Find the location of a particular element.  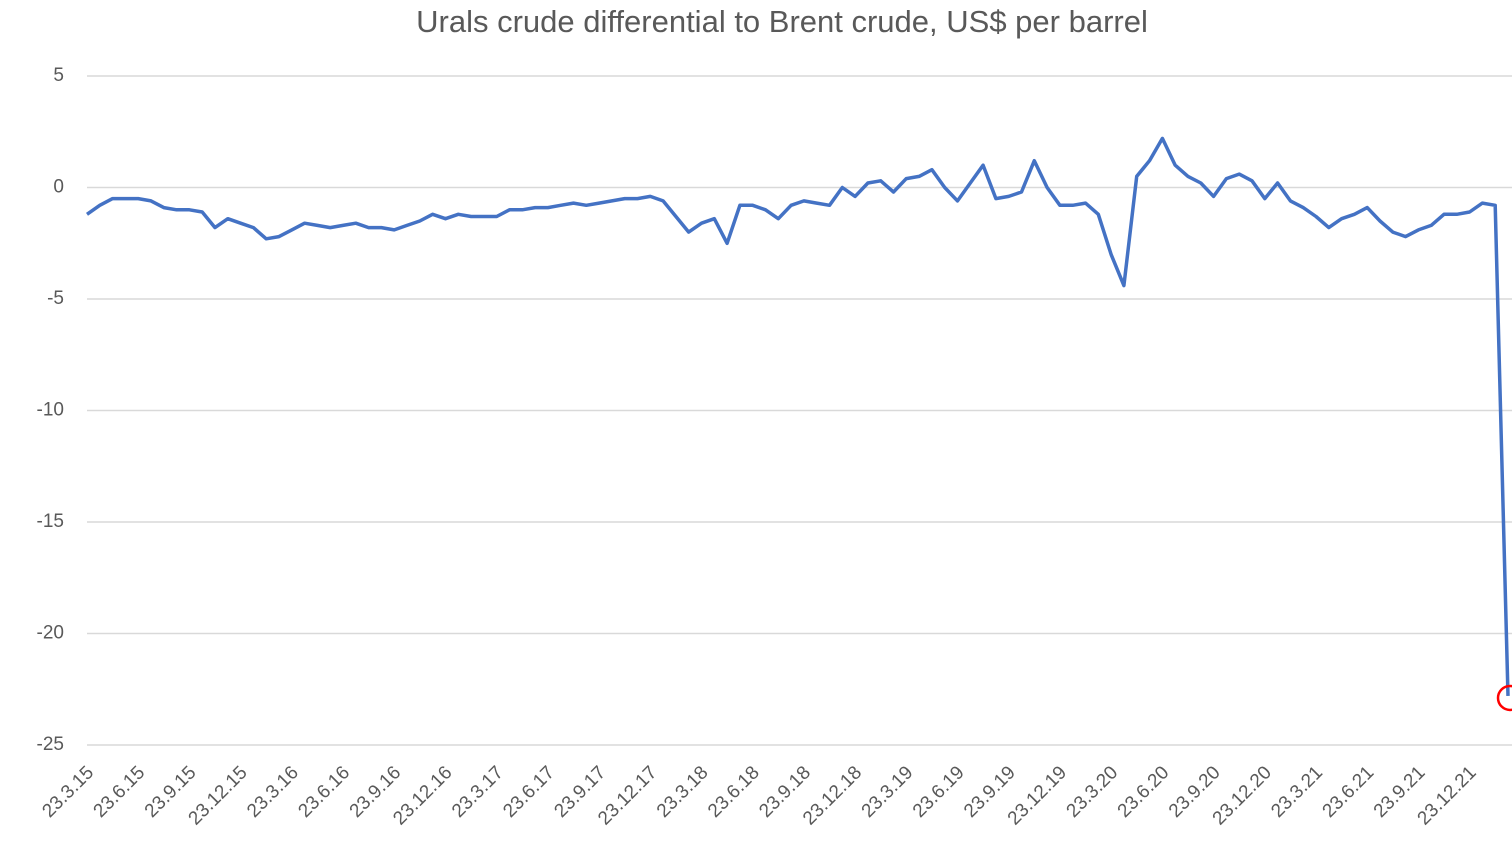

x-tick-label: 23.6.19 is located at coordinates (939, 792).